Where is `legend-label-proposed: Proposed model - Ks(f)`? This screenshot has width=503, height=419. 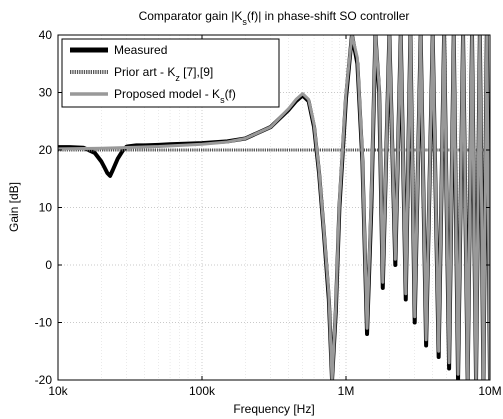 legend-label-proposed: Proposed model - Ks(f) is located at coordinates (175, 96).